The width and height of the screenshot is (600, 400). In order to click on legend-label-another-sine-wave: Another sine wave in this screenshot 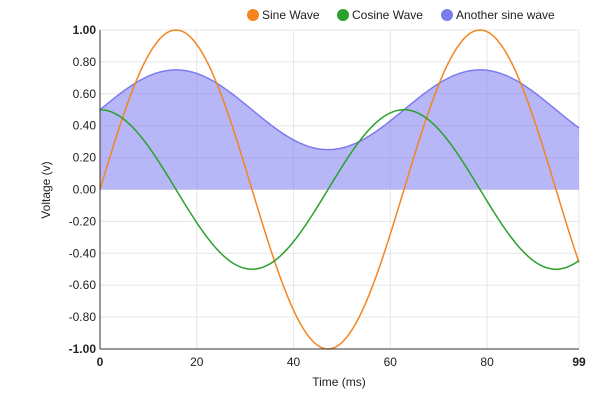, I will do `click(505, 15)`.